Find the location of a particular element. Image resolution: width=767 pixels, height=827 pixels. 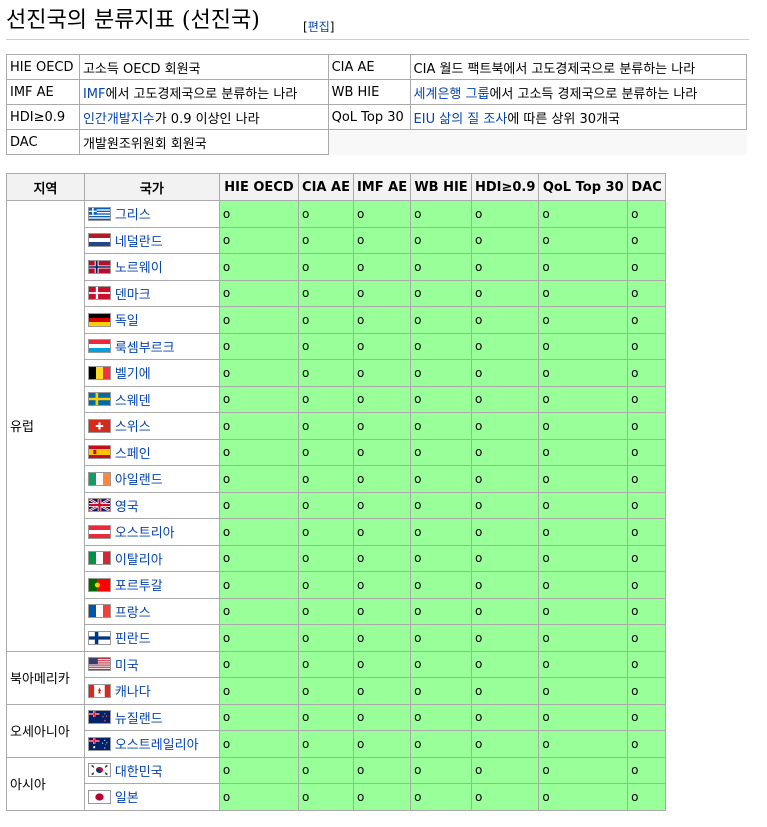

flag-finland-icon is located at coordinates (99, 637).